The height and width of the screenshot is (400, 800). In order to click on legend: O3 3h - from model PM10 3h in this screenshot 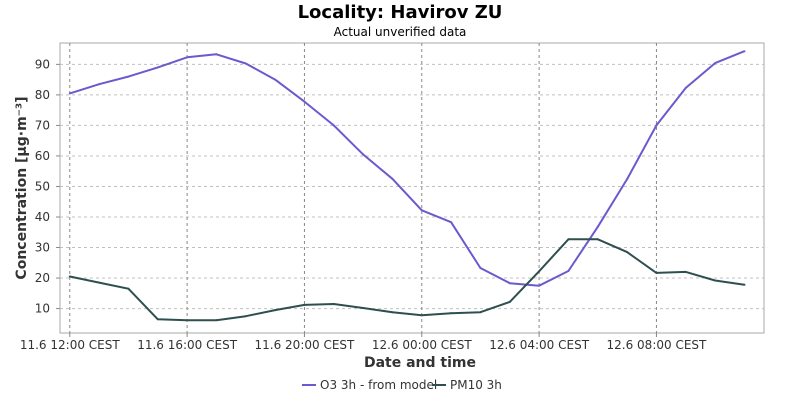, I will do `click(402, 385)`.